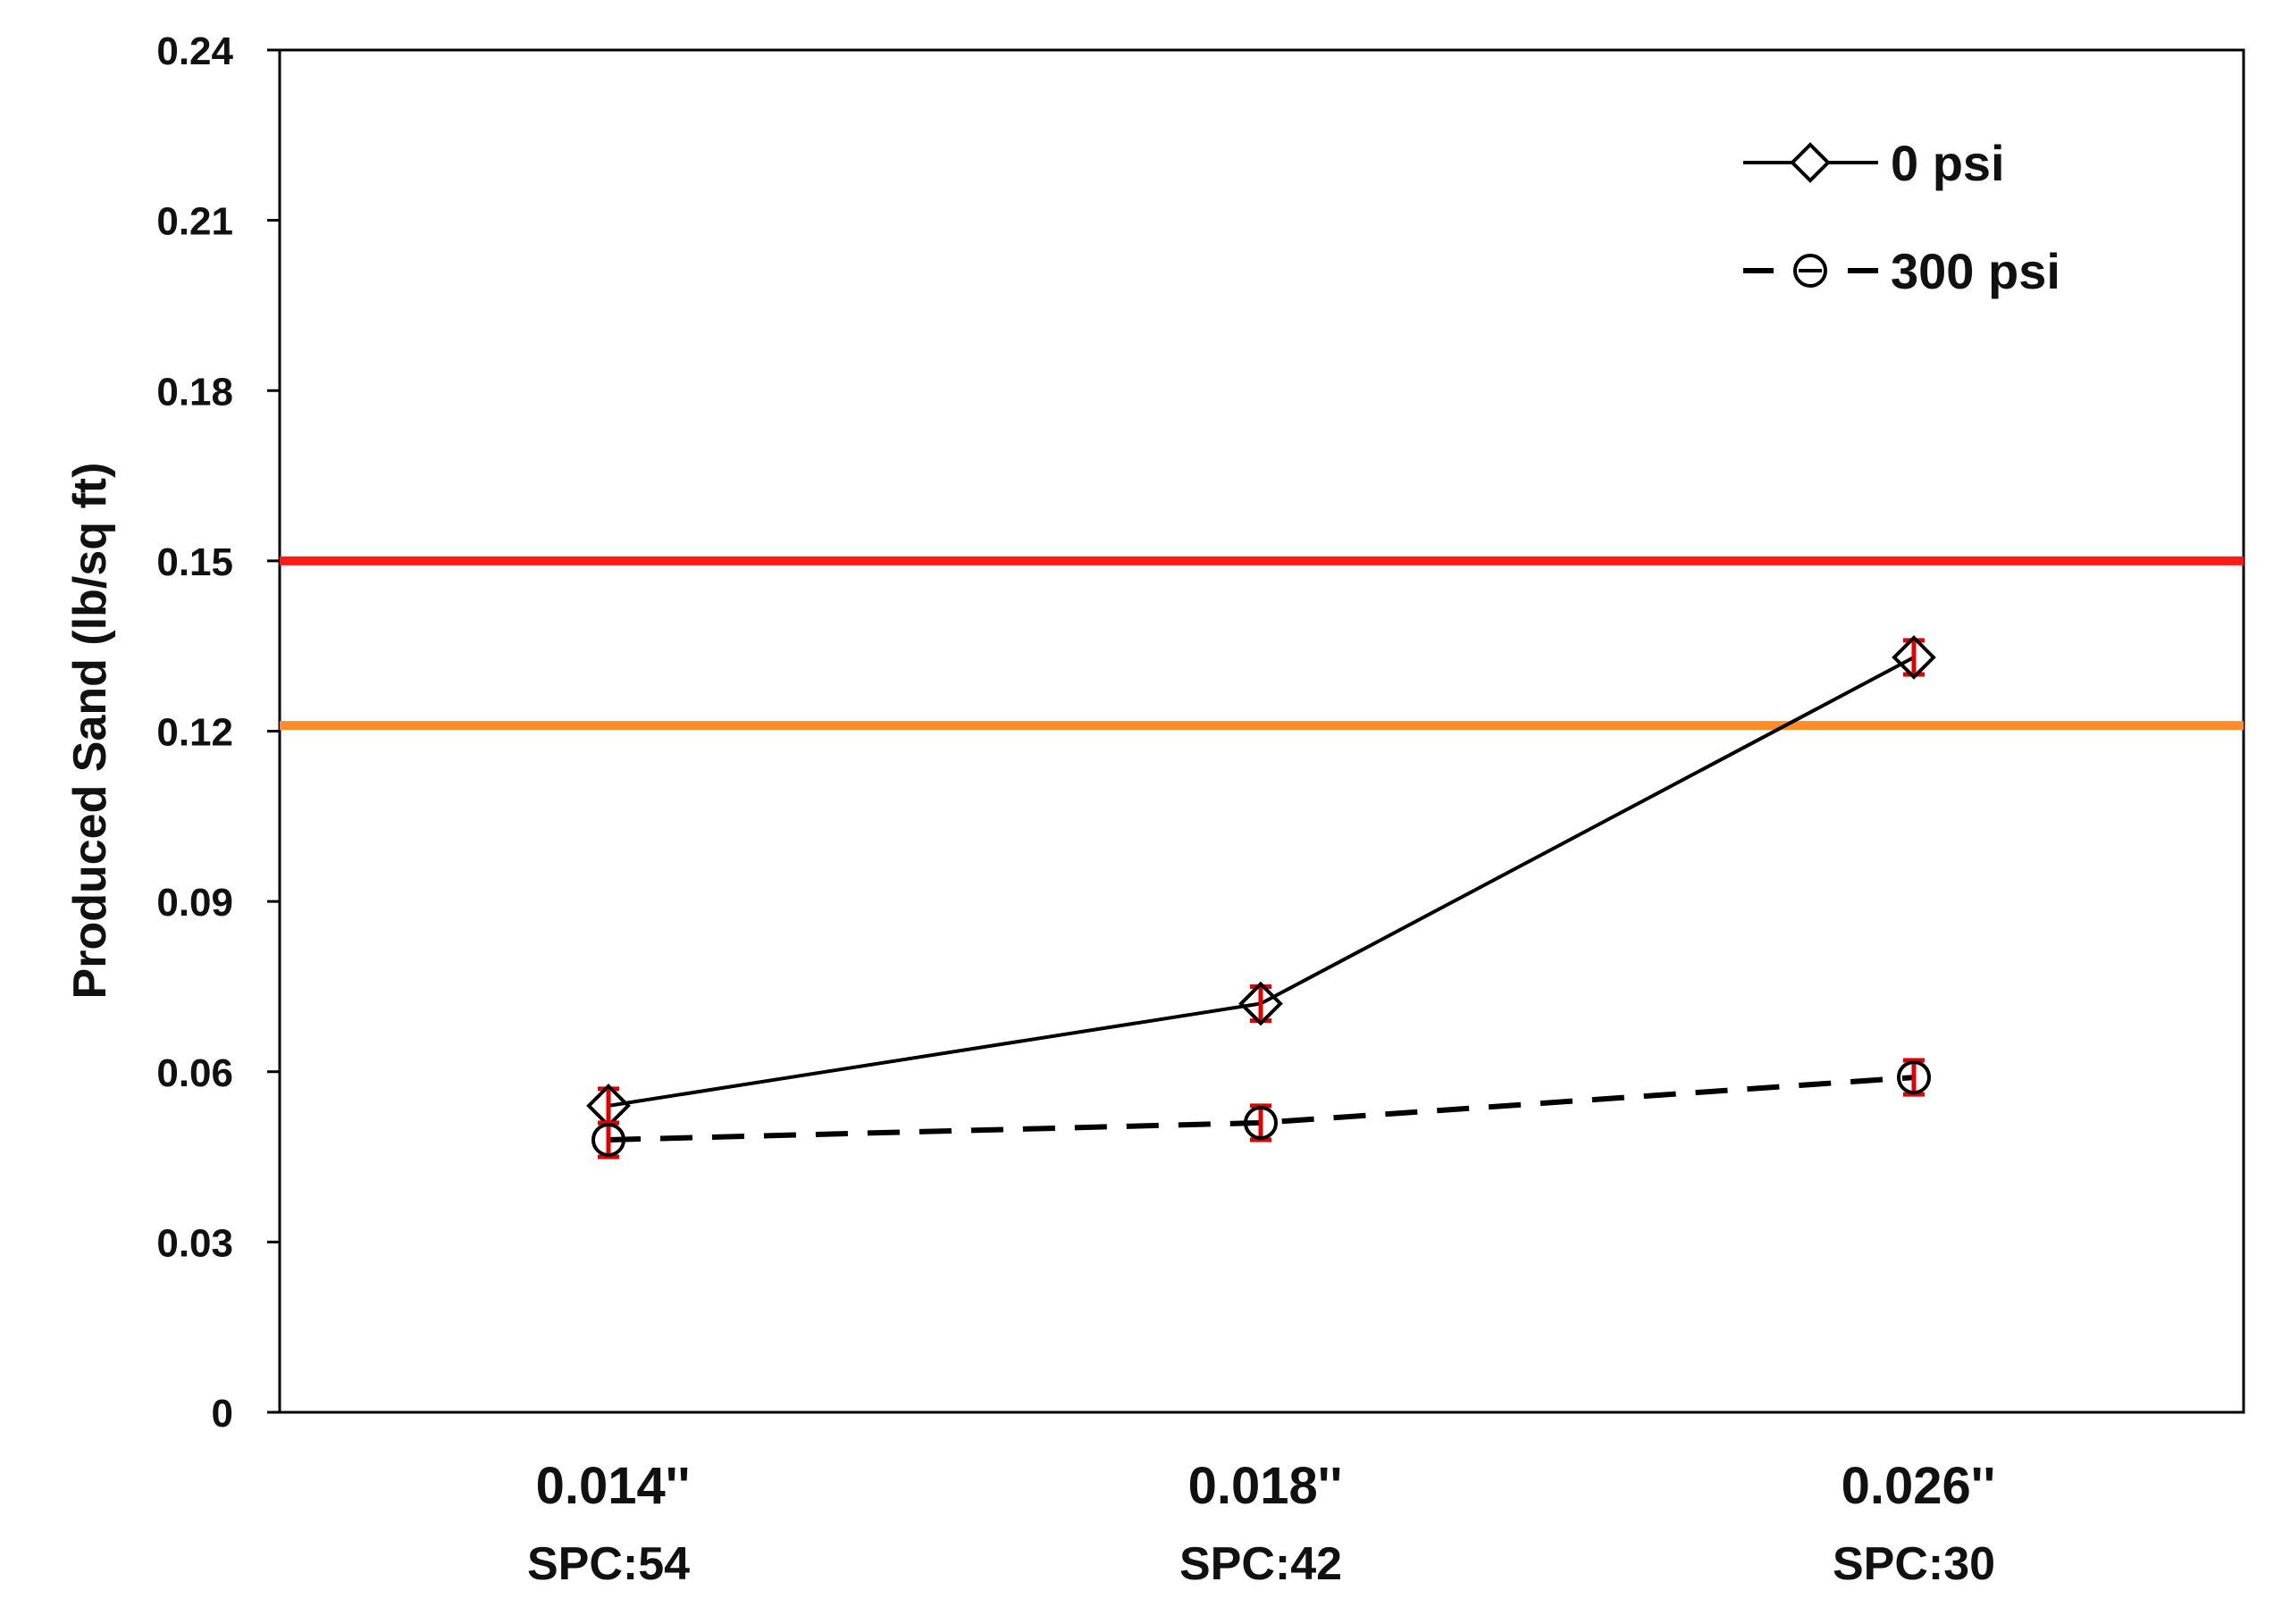 The height and width of the screenshot is (1624, 2282). Describe the element at coordinates (194, 1243) in the screenshot. I see `y-tick-label-1: 0.03` at that location.